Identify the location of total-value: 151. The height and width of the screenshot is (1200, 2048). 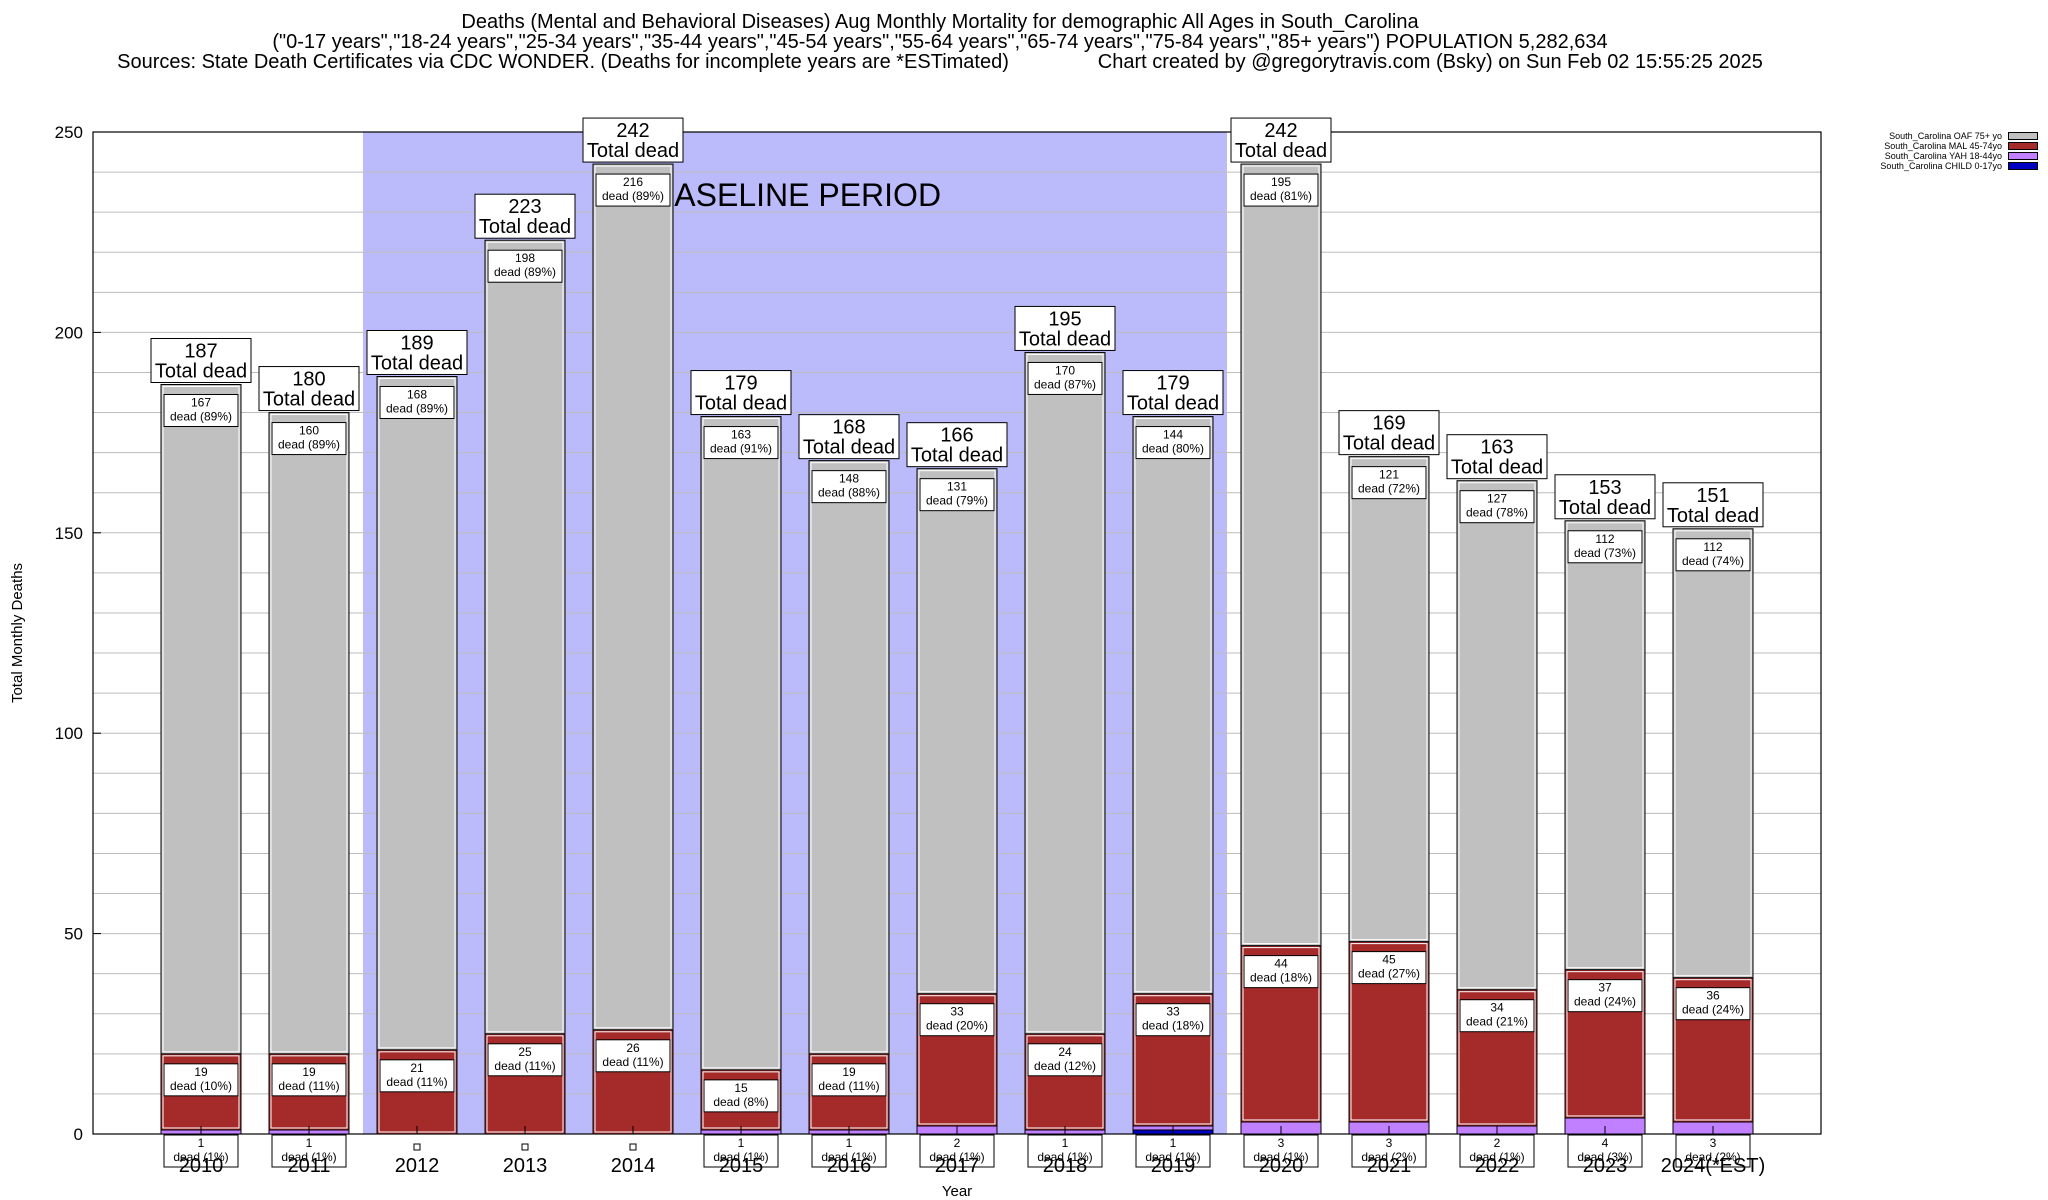
(1712, 496).